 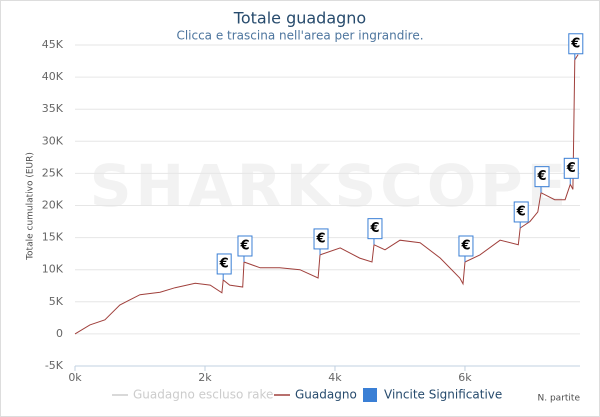 I want to click on y-tick-label: 45K, so click(x=53, y=44).